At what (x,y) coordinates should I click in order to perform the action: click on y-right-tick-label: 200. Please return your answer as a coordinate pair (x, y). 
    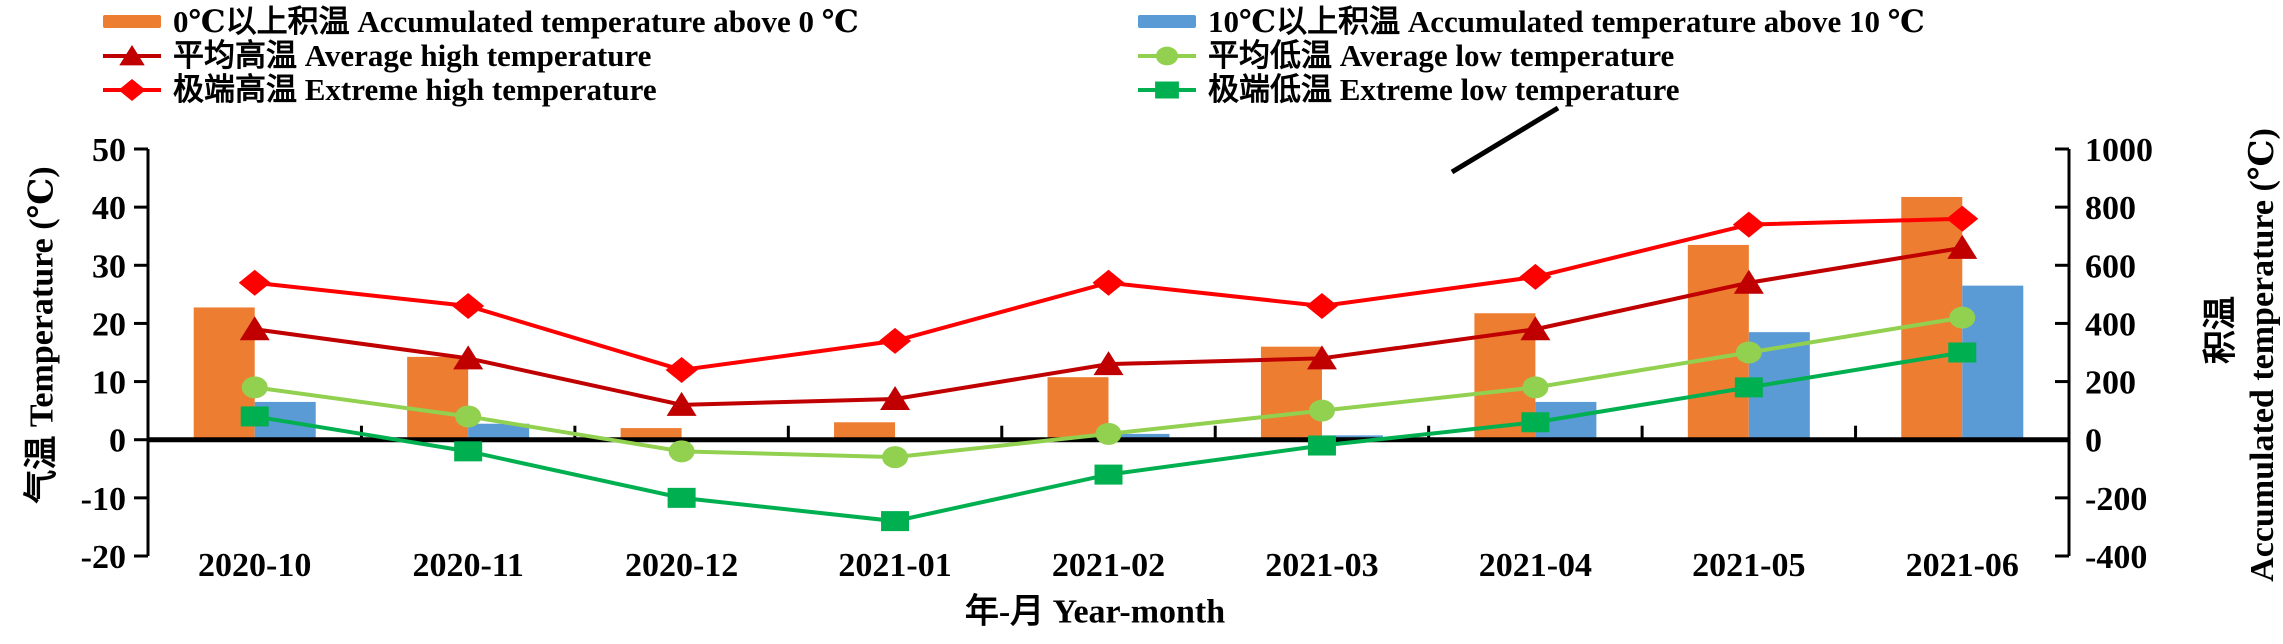
    Looking at the image, I should click on (2110, 383).